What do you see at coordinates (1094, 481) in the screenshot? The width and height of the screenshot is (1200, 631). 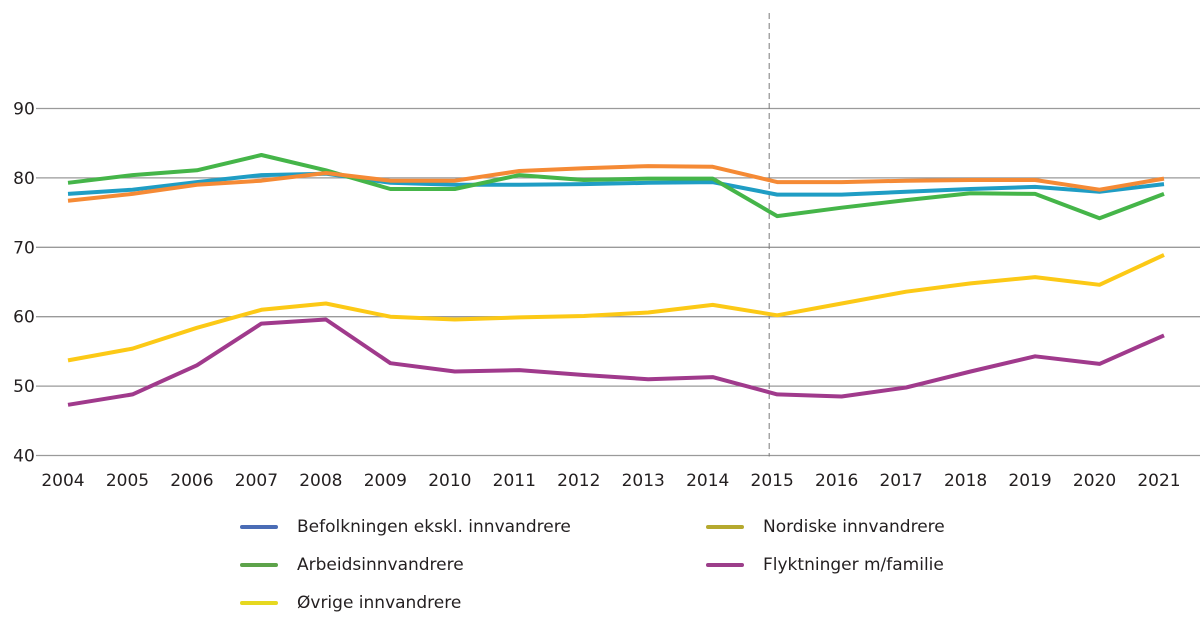 I see `x-tick-label: 2020` at bounding box center [1094, 481].